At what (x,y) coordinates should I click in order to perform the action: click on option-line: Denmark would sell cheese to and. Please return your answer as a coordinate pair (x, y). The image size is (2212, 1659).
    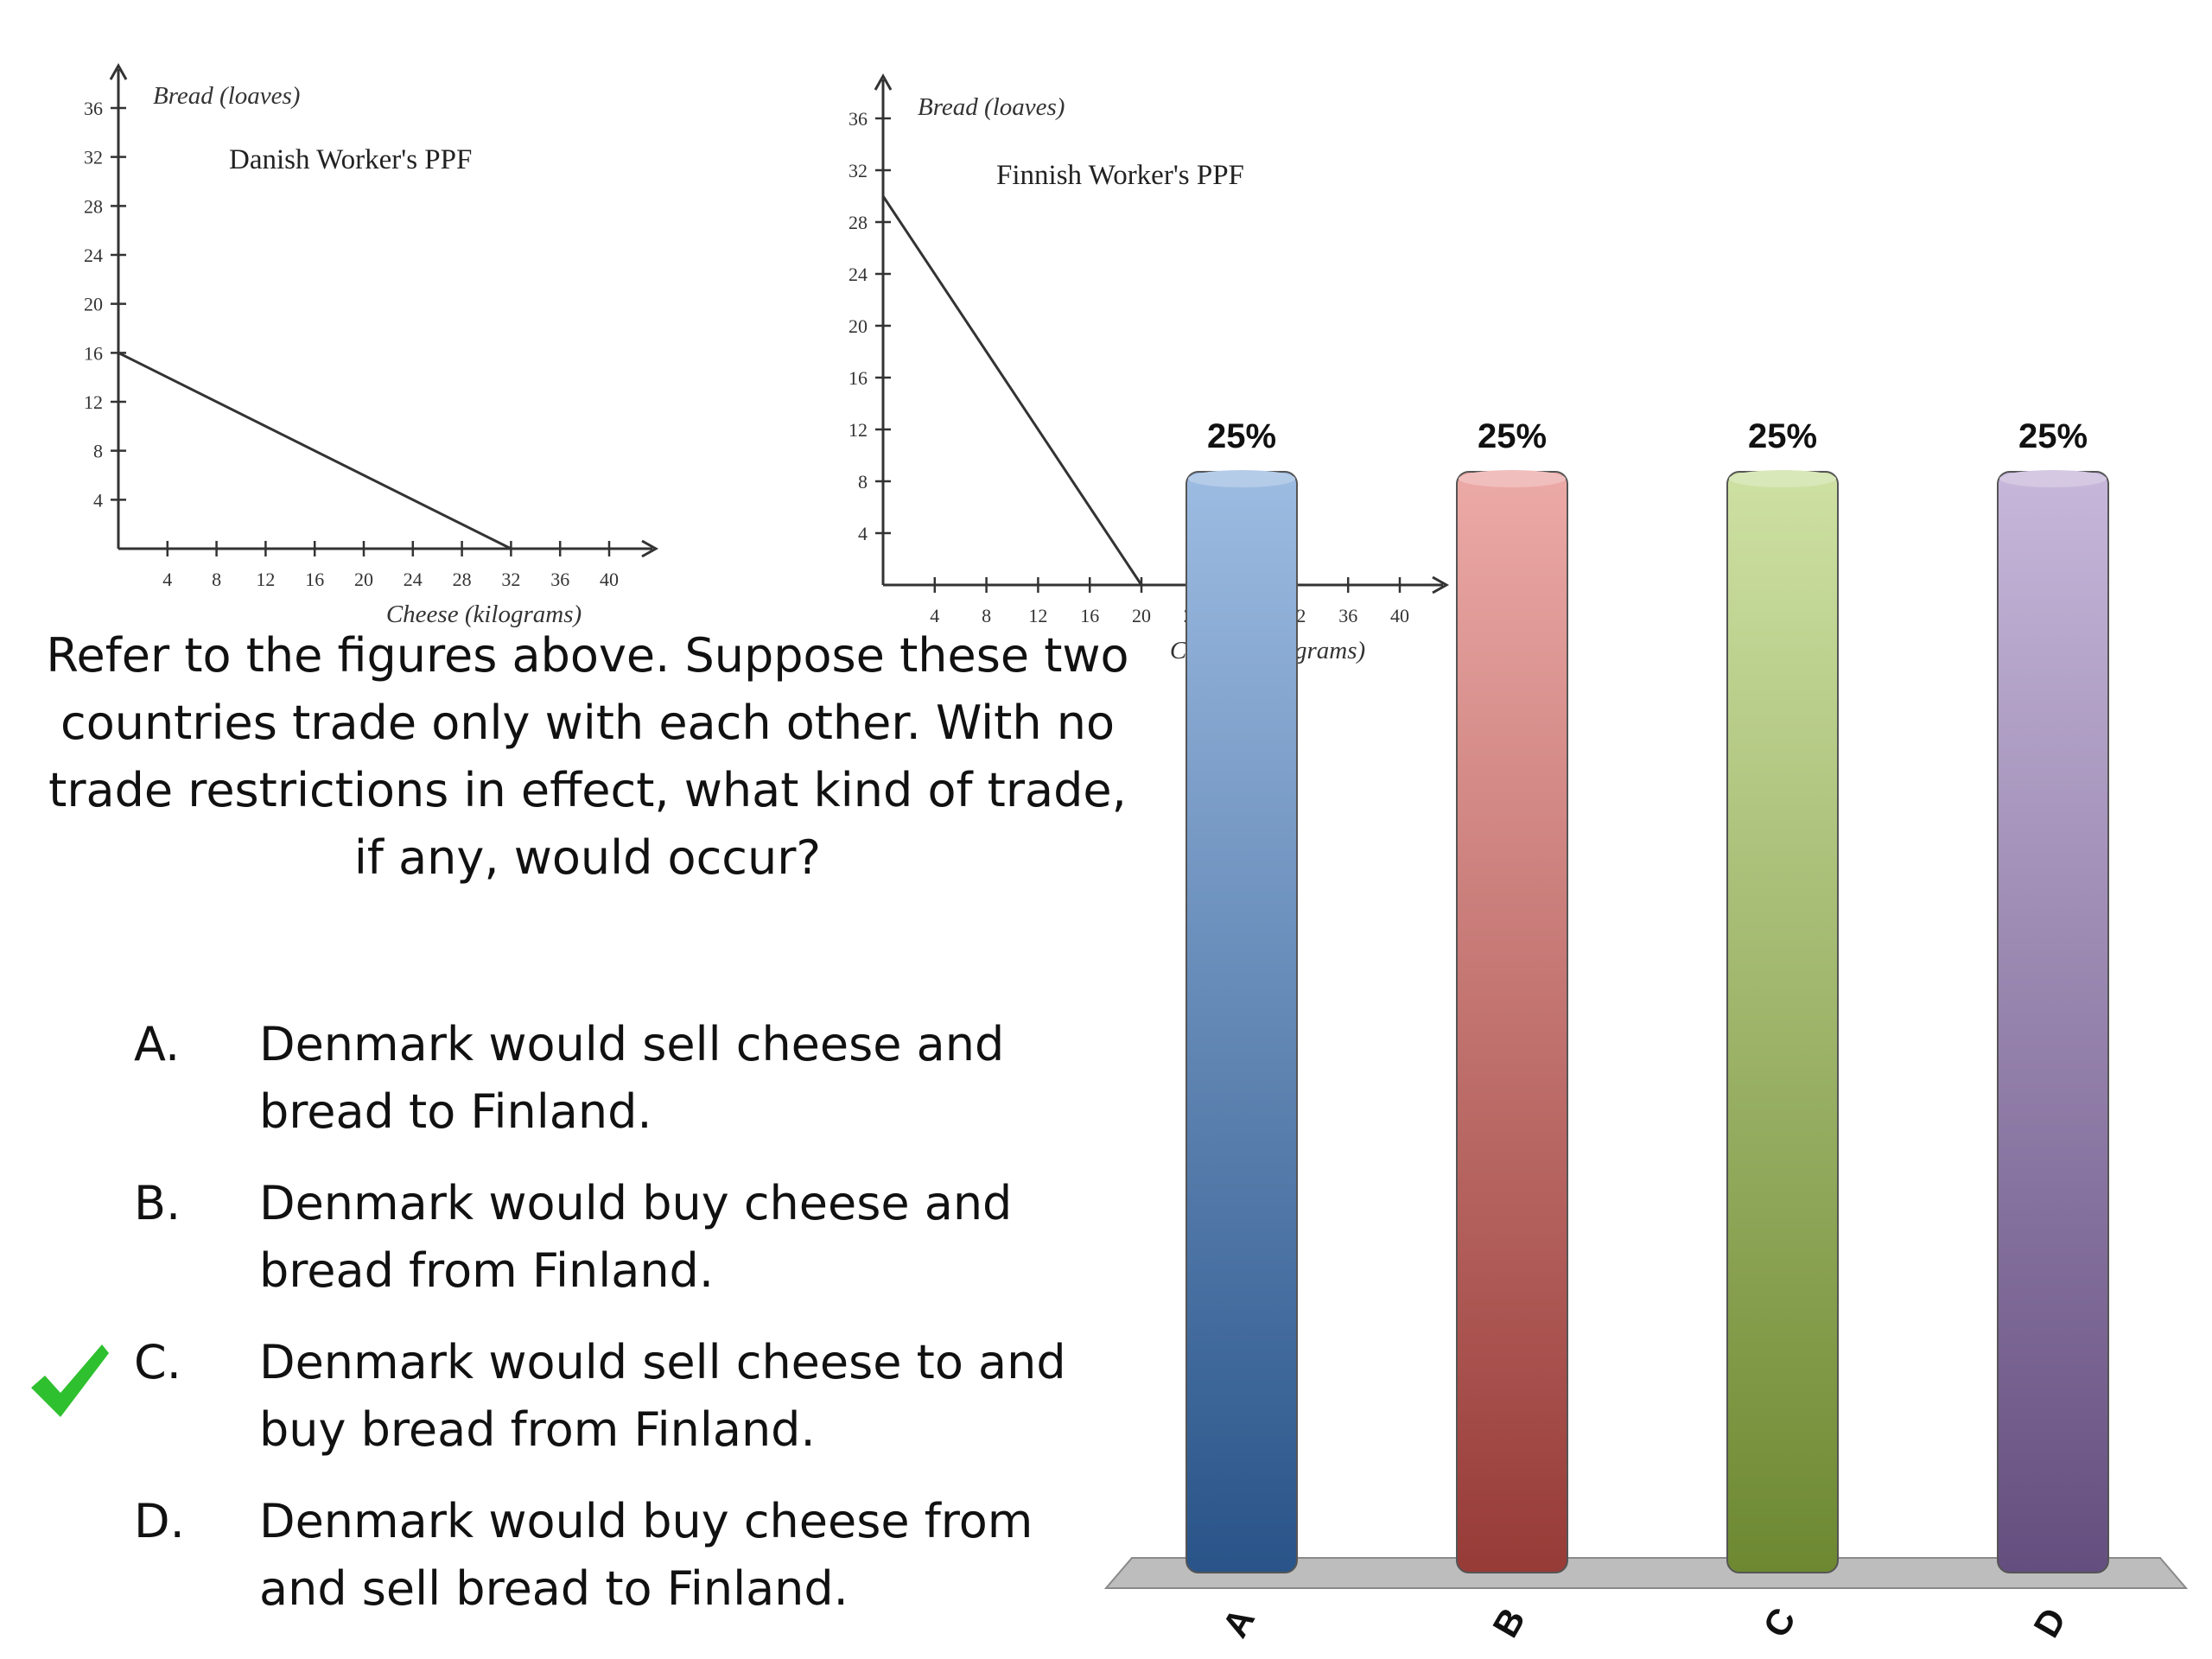
    Looking at the image, I should click on (662, 1362).